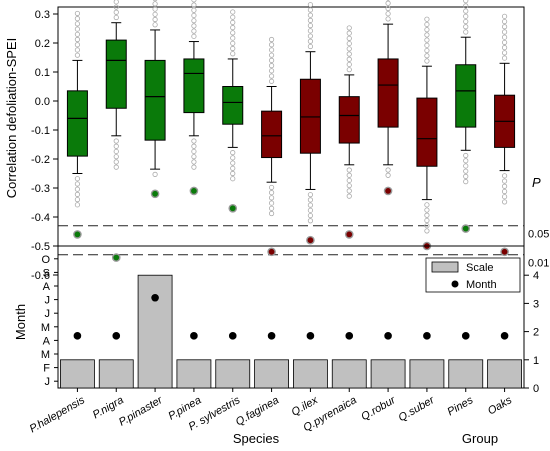 The height and width of the screenshot is (451, 550). What do you see at coordinates (40, 276) in the screenshot?
I see `top-y-tick-label: -0.6` at bounding box center [40, 276].